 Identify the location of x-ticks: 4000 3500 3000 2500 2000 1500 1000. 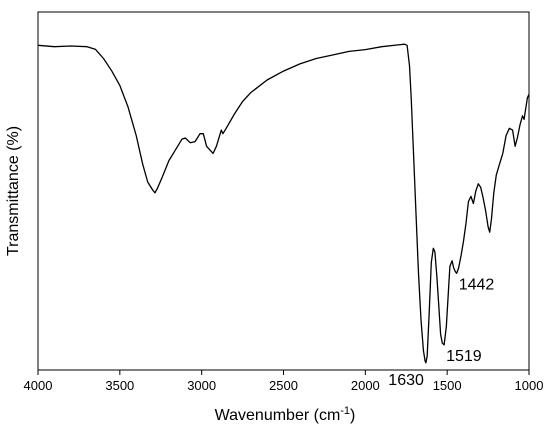
(284, 381).